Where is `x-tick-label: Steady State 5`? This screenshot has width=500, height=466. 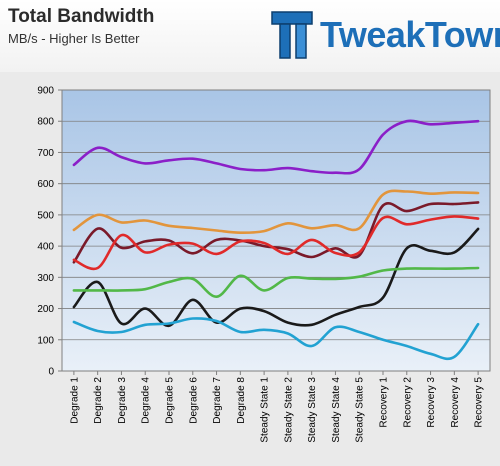 x-tick-label: Steady State 5 is located at coordinates (360, 410).